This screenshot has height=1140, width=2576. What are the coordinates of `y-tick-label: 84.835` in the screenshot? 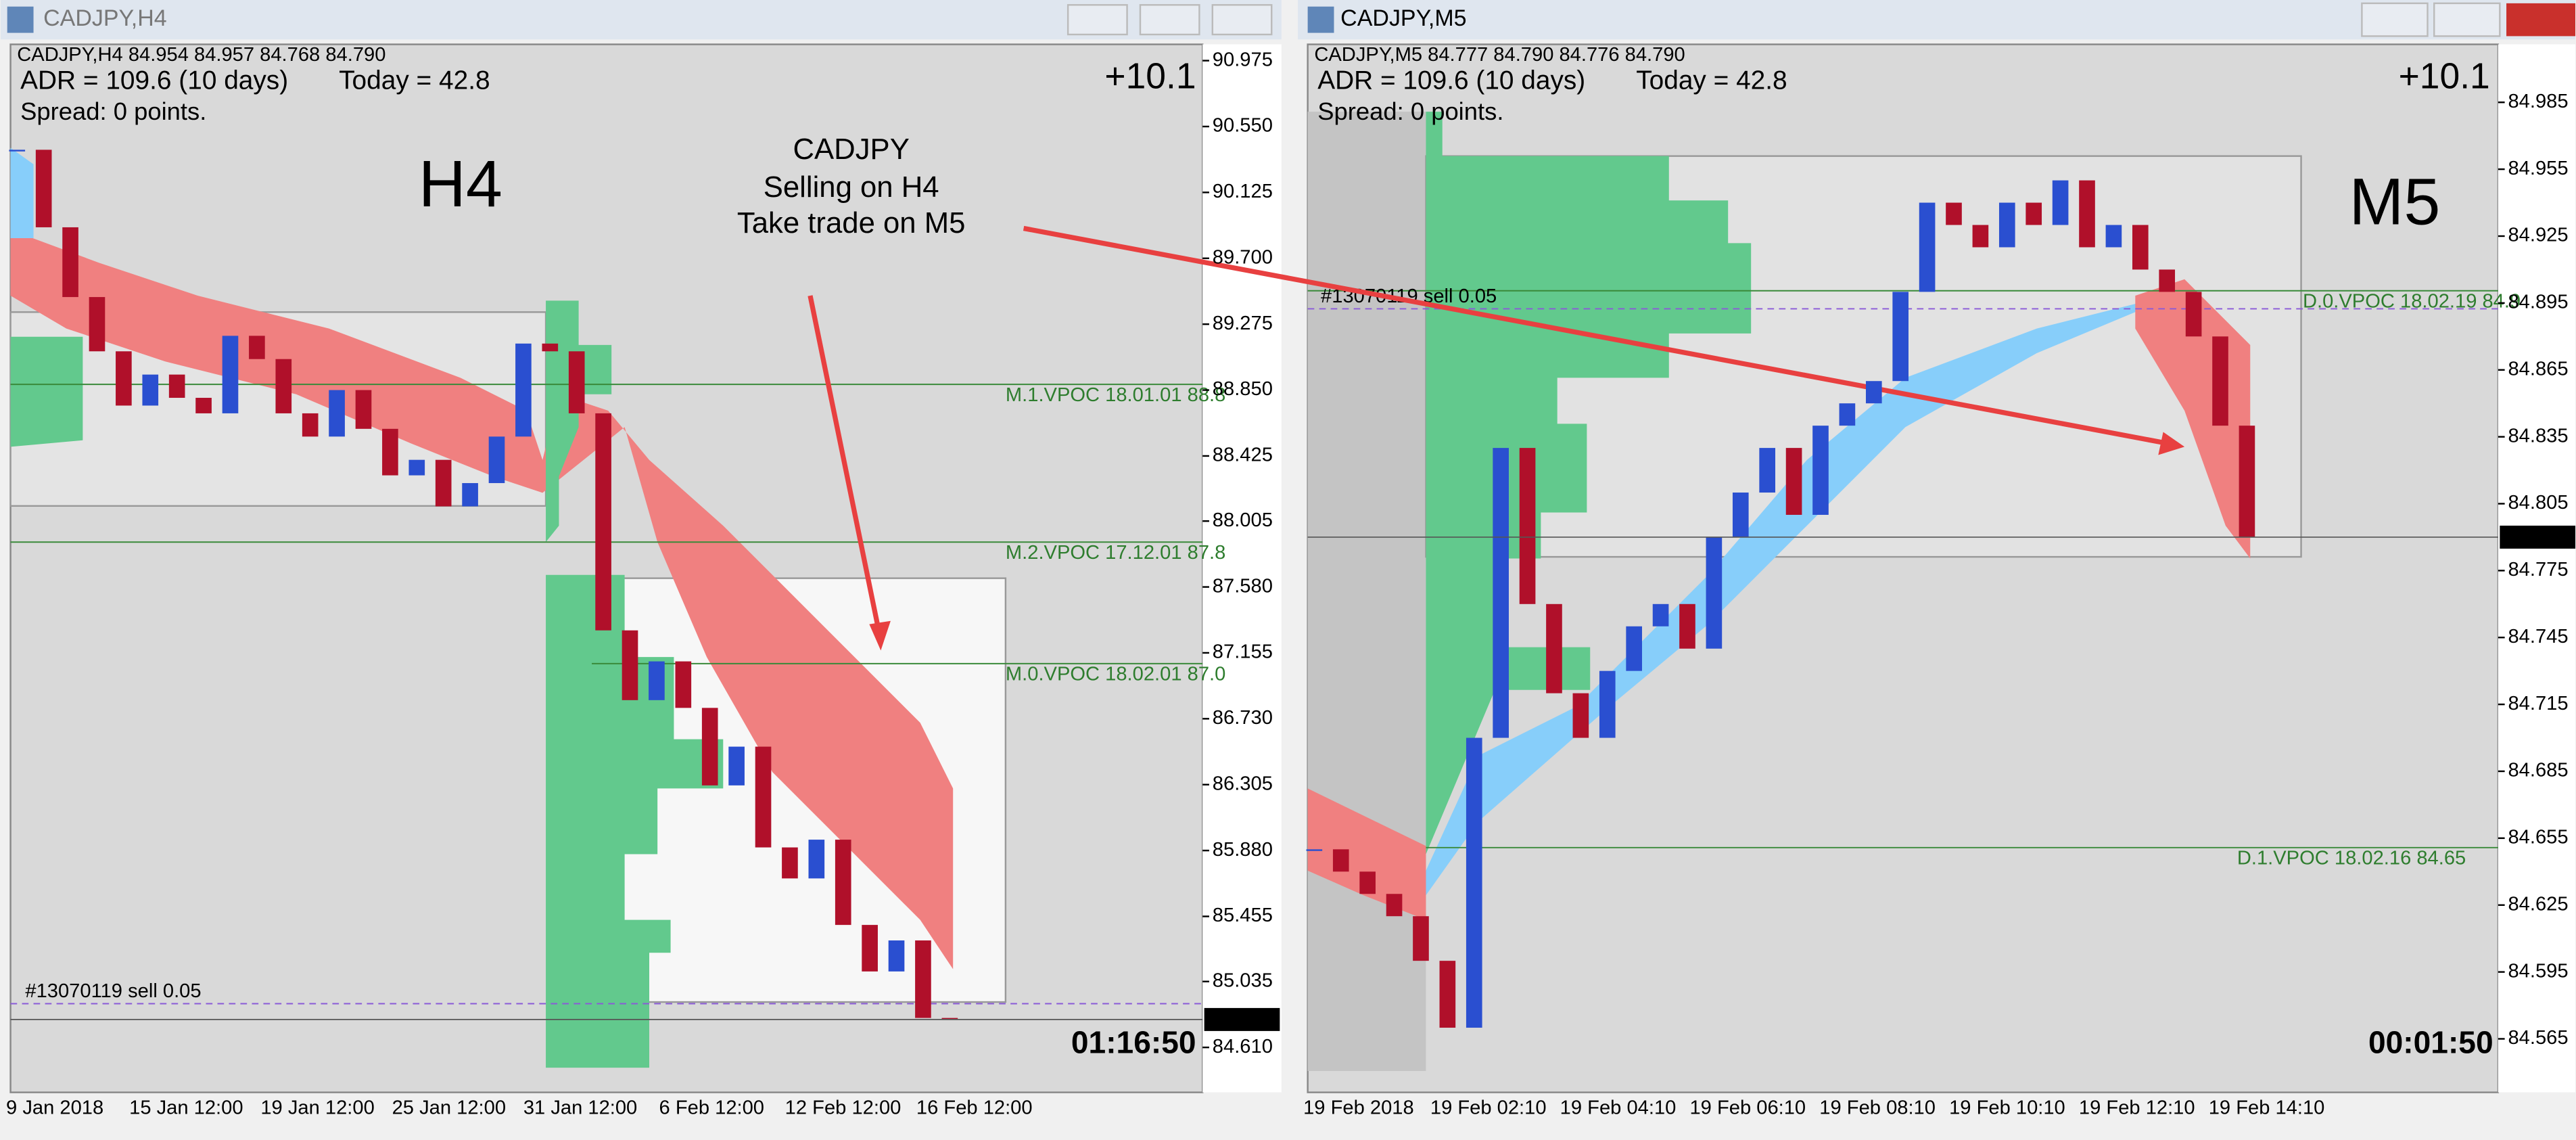 It's located at (2538, 436).